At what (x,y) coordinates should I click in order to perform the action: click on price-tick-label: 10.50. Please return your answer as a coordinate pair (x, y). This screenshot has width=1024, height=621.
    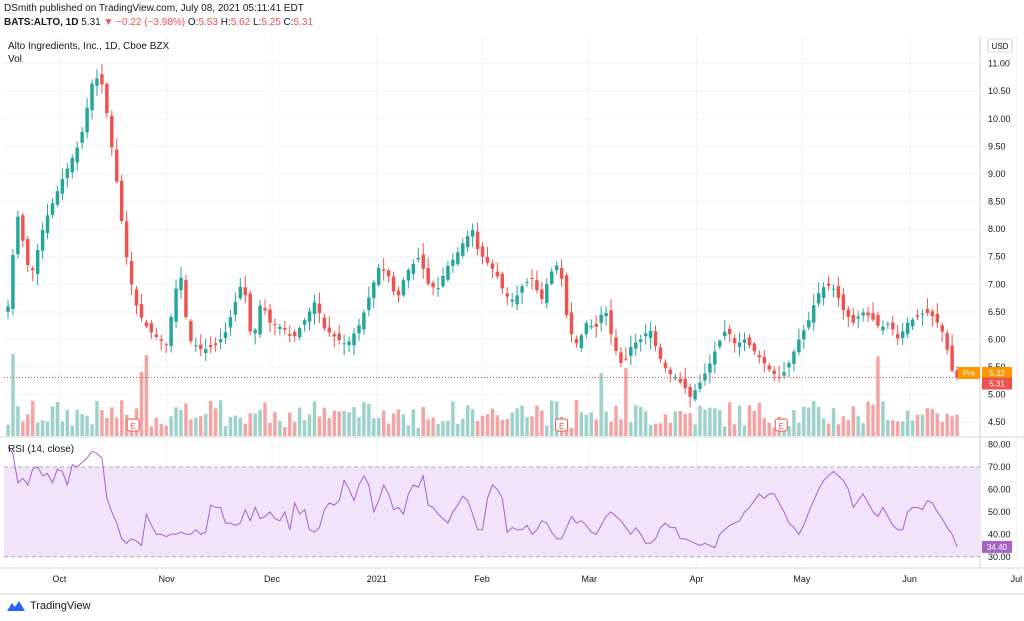
    Looking at the image, I should click on (999, 91).